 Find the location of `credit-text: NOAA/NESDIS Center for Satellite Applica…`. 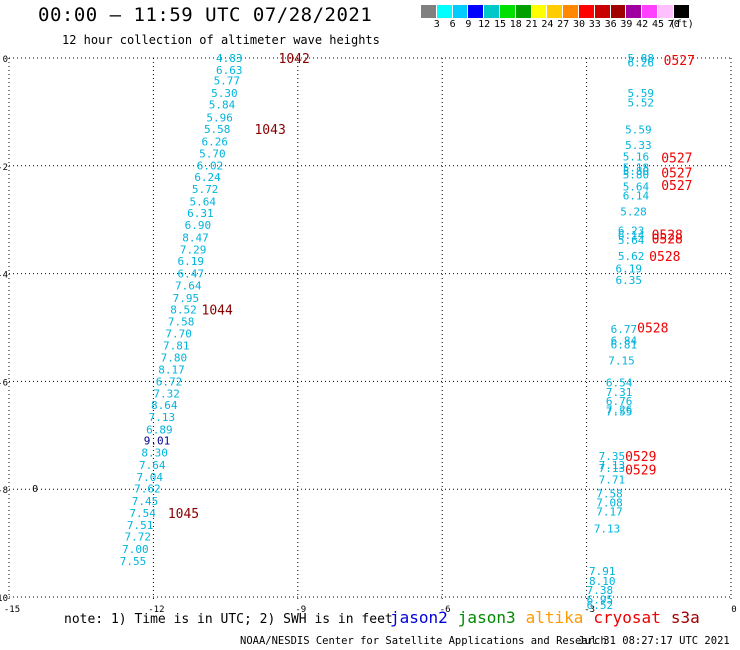

credit-text: NOAA/NESDIS Center for Satellite Applica… is located at coordinates (423, 641).